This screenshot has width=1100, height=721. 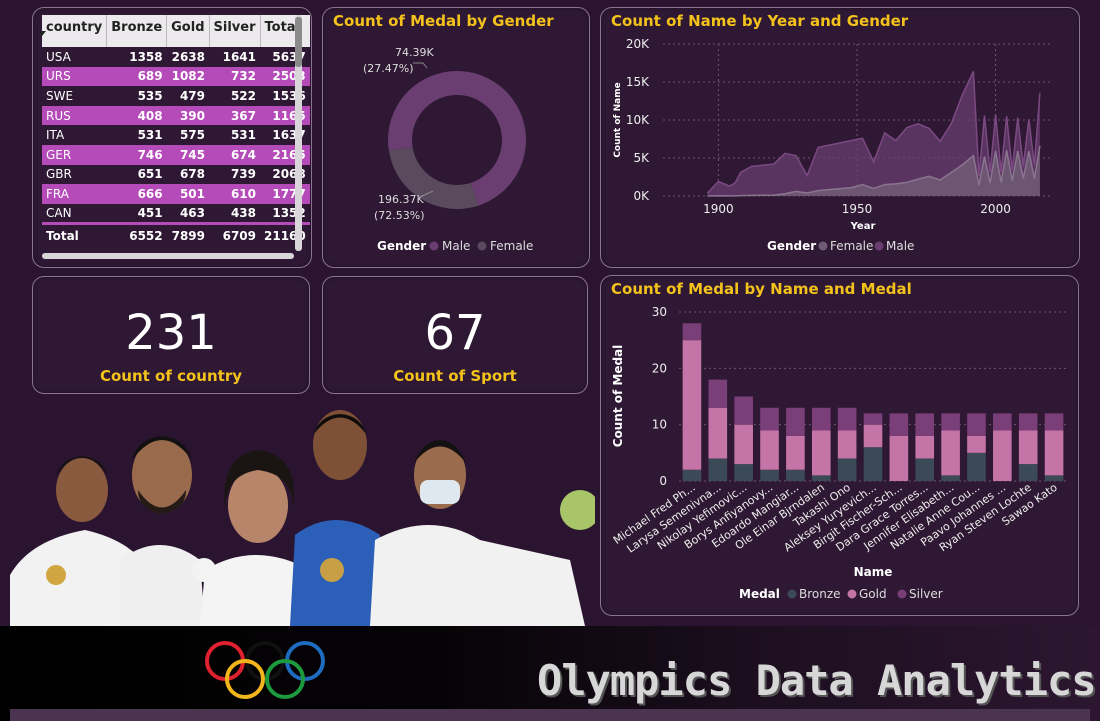 I want to click on area-legend-male: Male, so click(x=900, y=246).